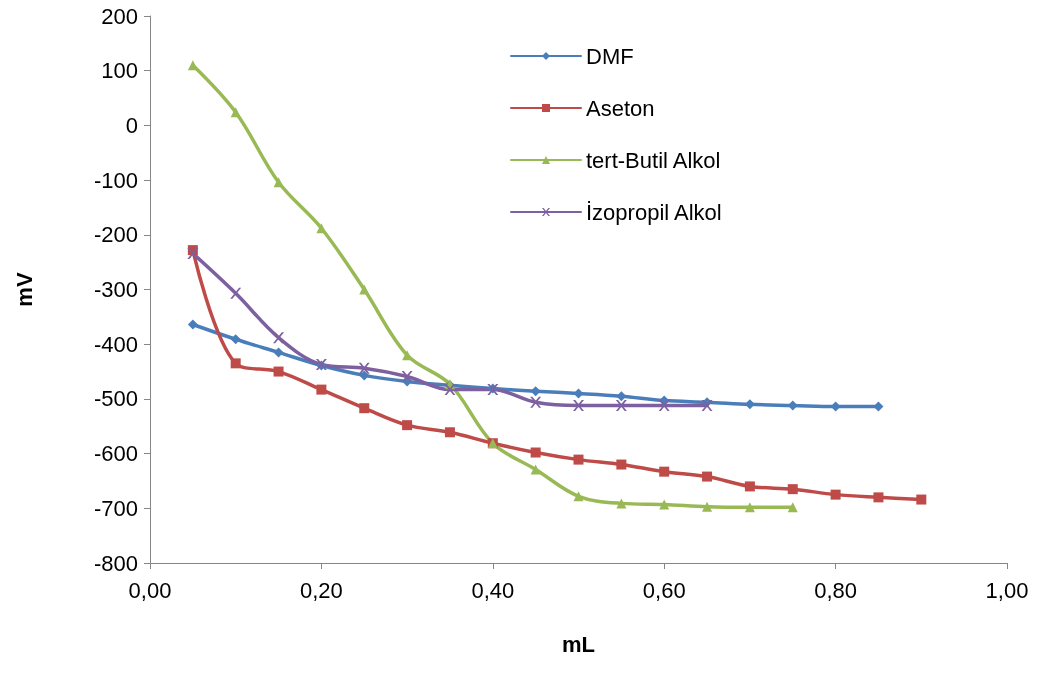 This screenshot has width=1048, height=687. What do you see at coordinates (115, 399) in the screenshot?
I see `y-tick-label: -500` at bounding box center [115, 399].